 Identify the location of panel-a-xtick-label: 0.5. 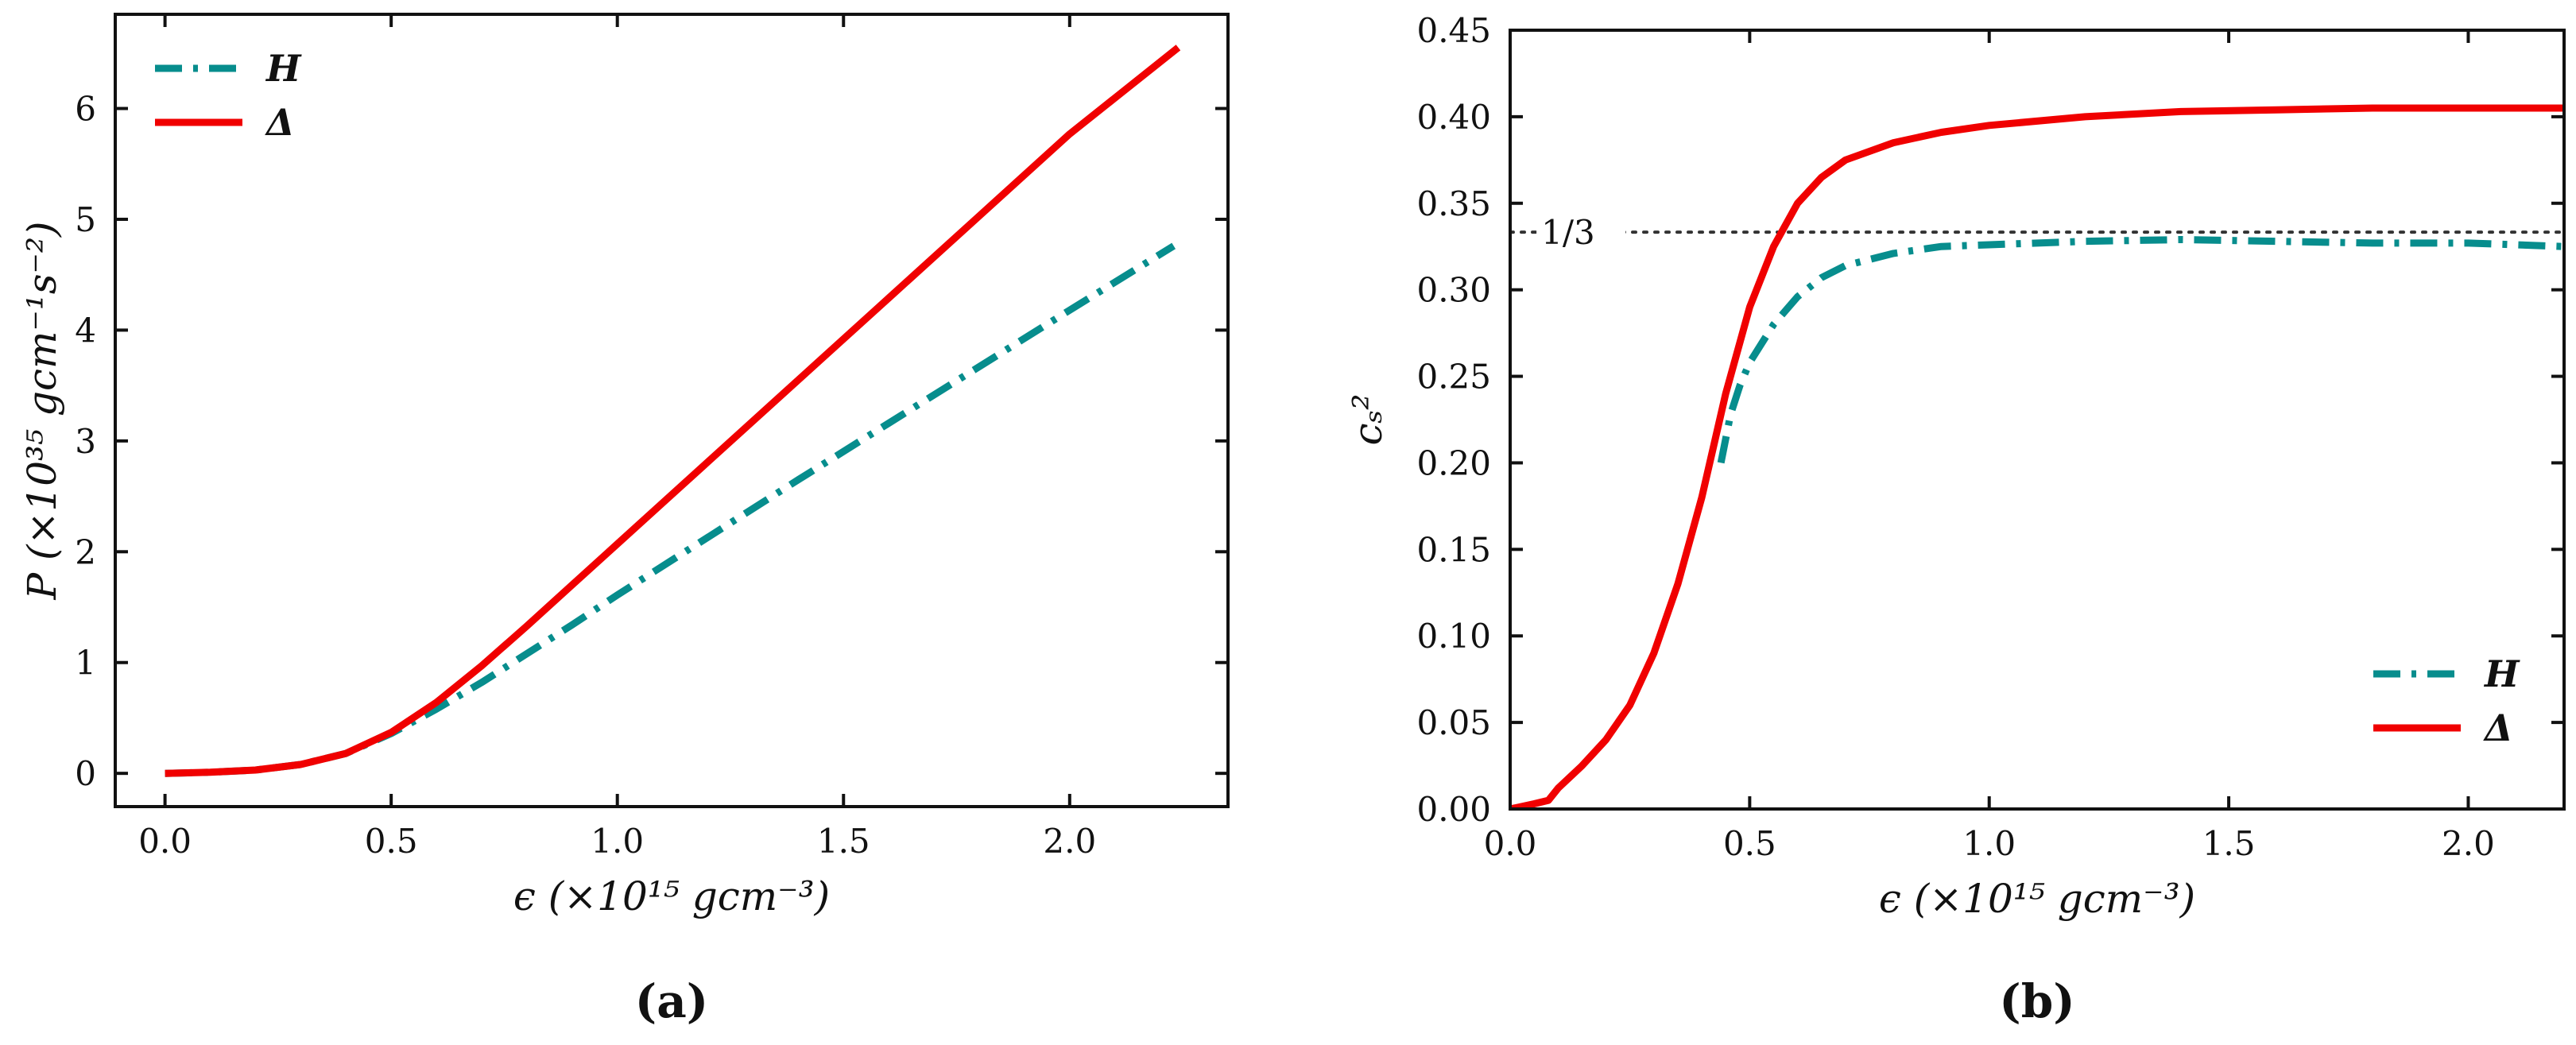
(391, 841).